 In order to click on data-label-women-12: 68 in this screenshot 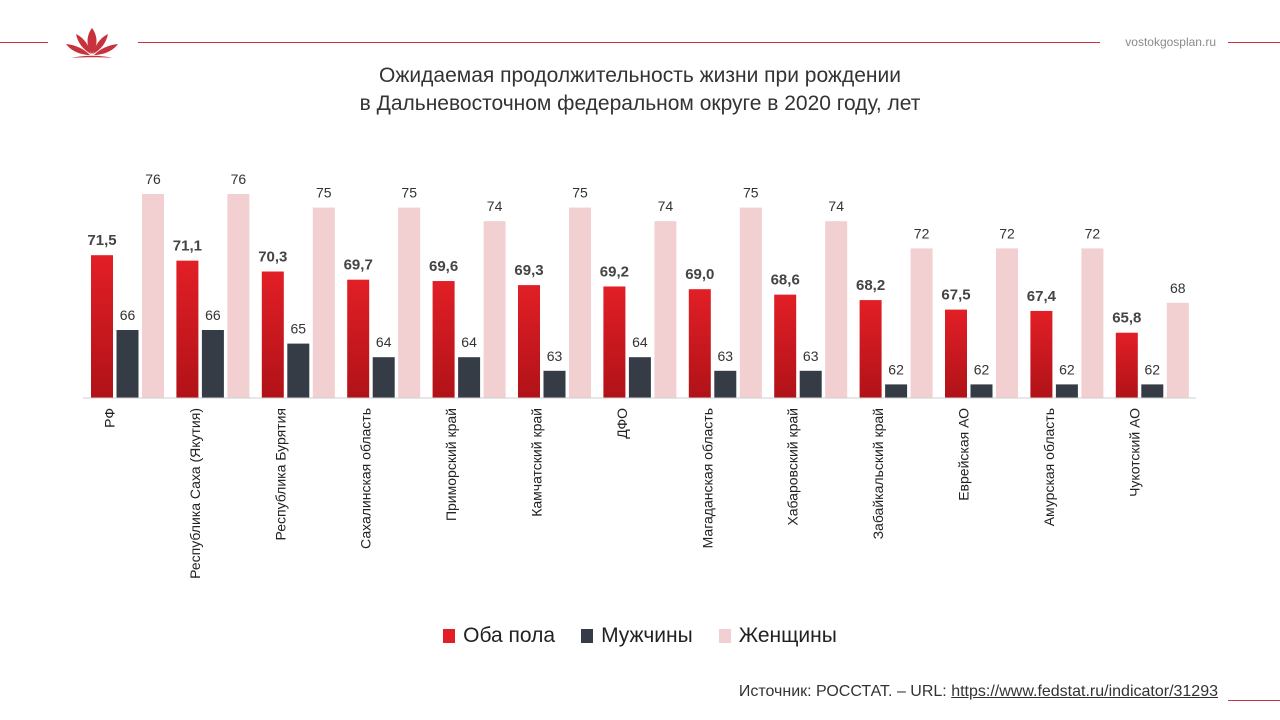, I will do `click(1178, 288)`.